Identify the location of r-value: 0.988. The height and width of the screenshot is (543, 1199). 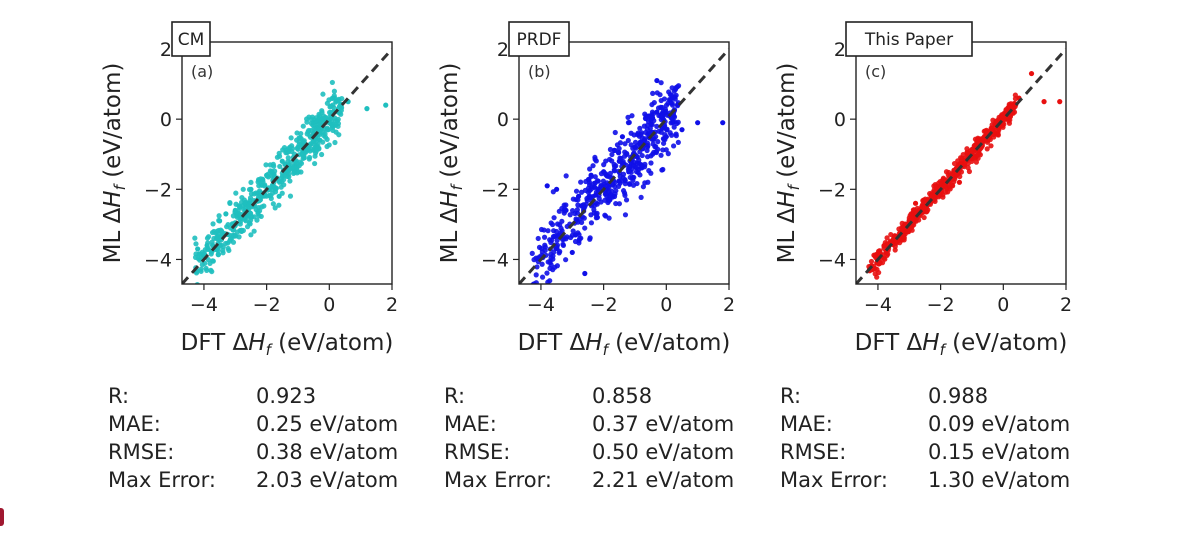
(958, 396).